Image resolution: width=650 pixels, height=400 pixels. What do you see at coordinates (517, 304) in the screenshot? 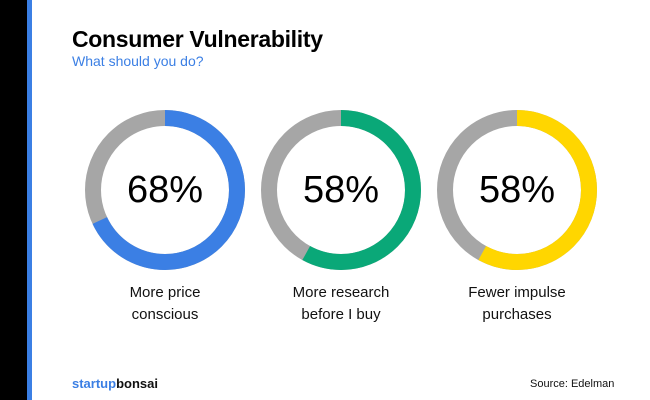
I see `donut-label-fewer-impulse: Fewer impulse purchases` at bounding box center [517, 304].